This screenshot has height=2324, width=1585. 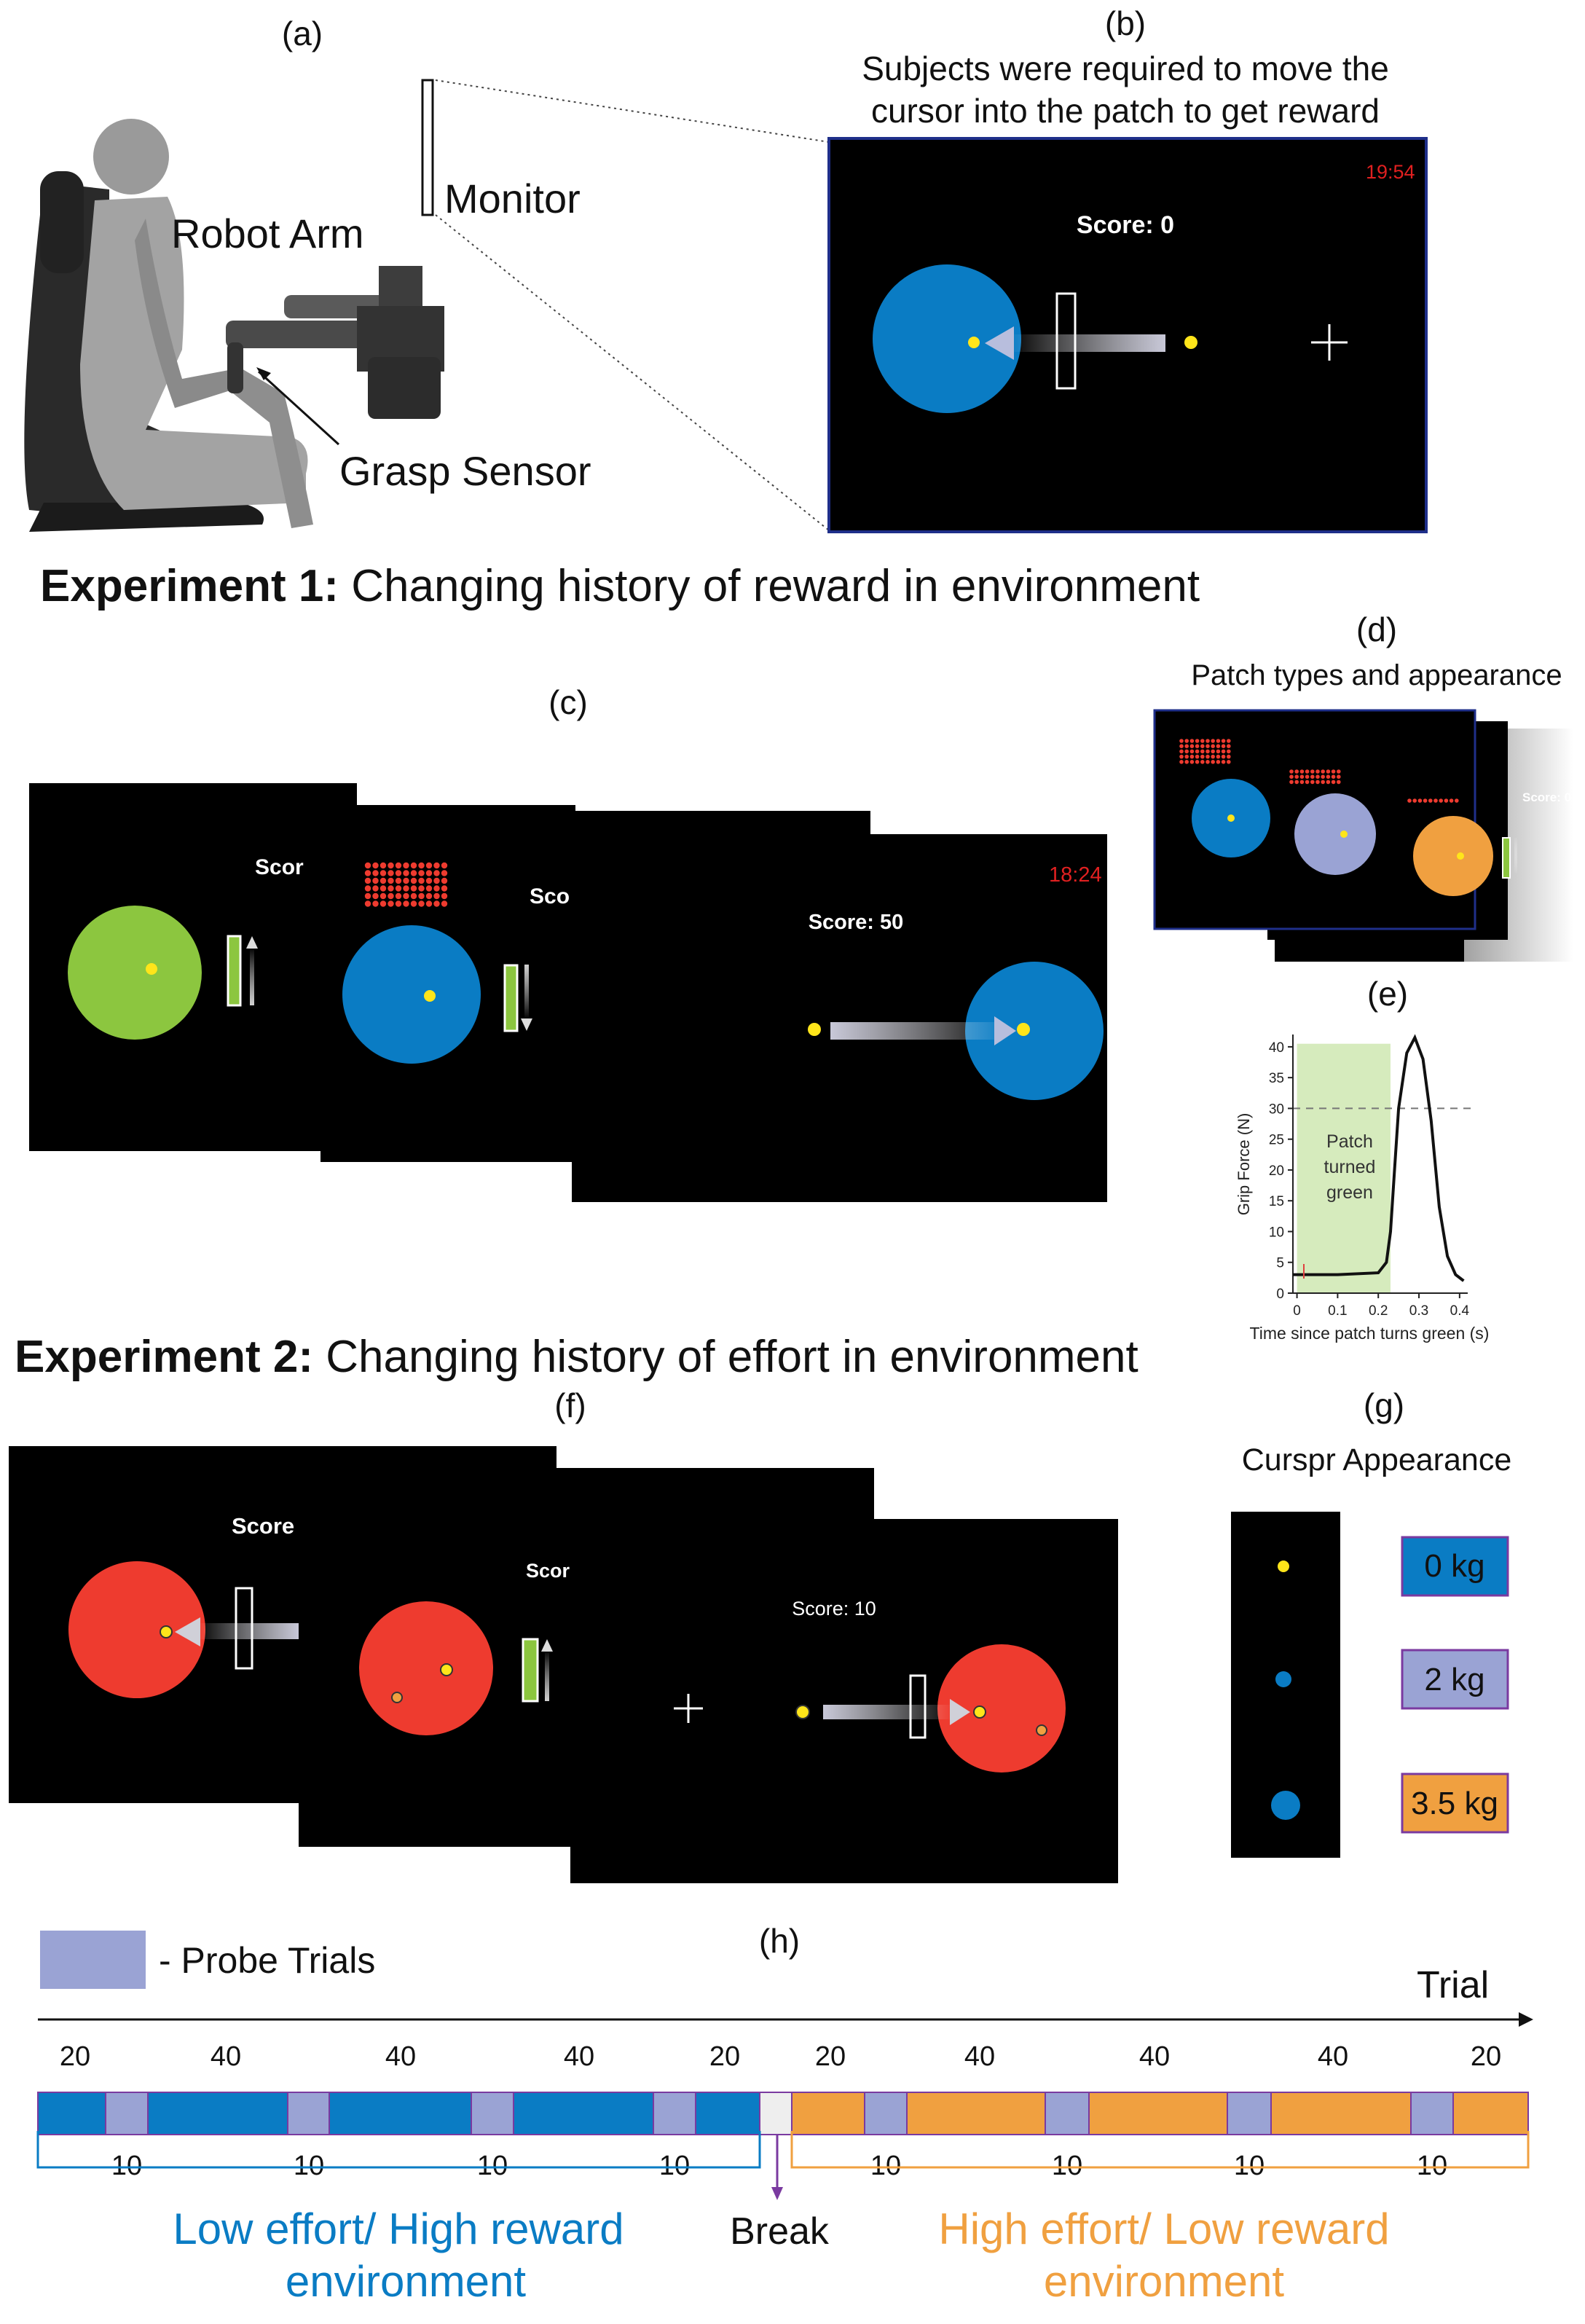 I want to click on d-screen-3-score: Score: 0, so click(x=1546, y=797).